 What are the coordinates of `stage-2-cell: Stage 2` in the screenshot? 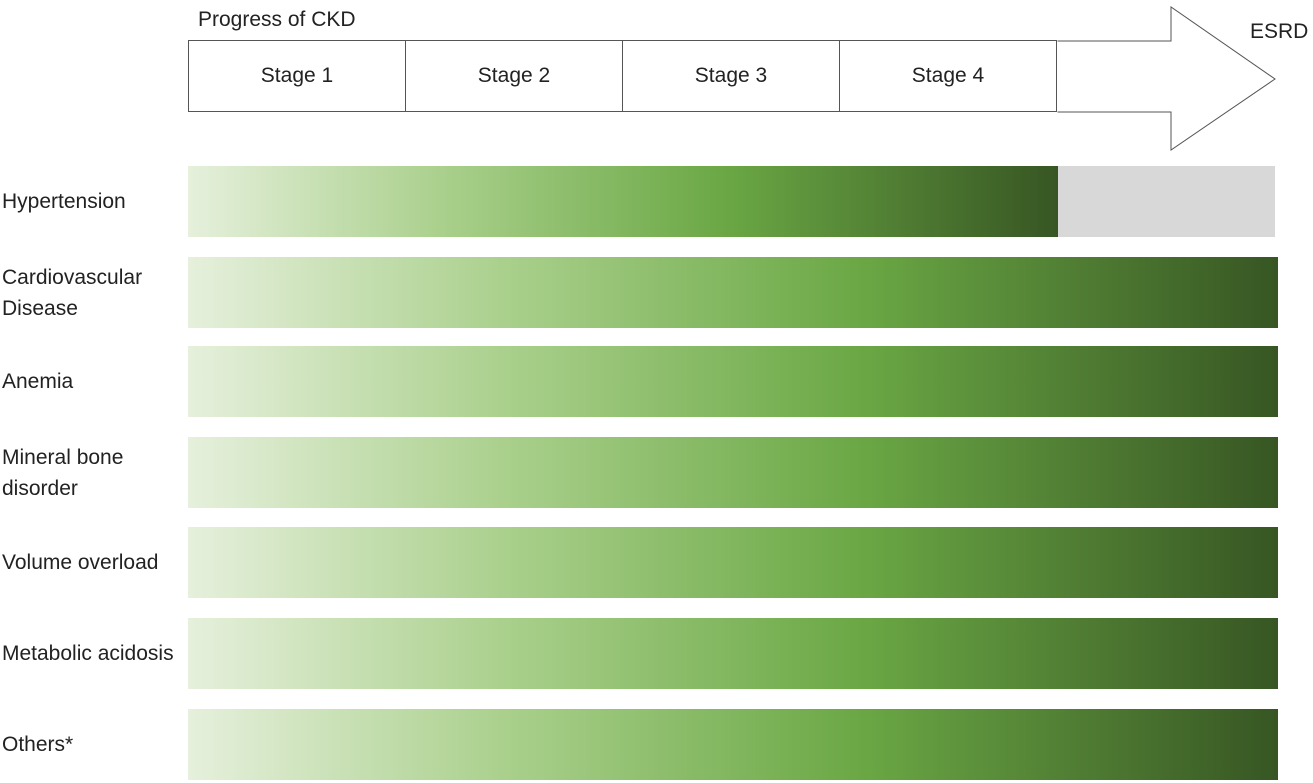 It's located at (514, 76).